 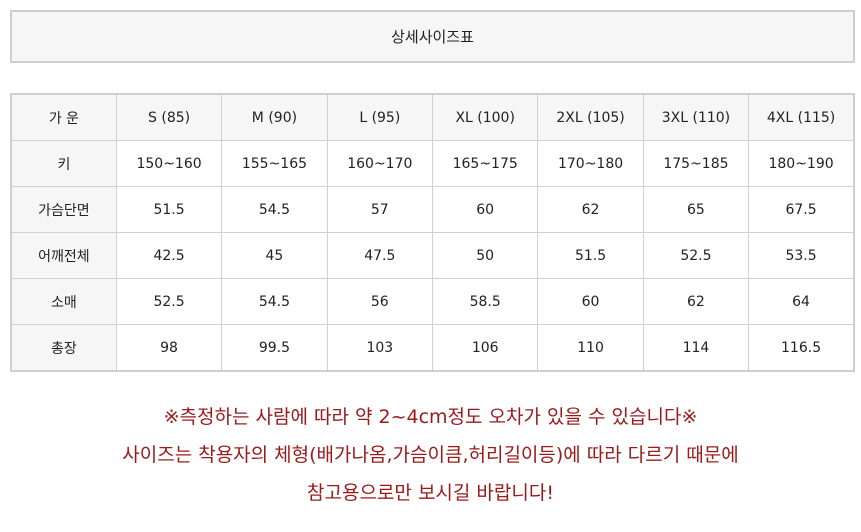 What do you see at coordinates (380, 301) in the screenshot?
I see `table-cell: 56` at bounding box center [380, 301].